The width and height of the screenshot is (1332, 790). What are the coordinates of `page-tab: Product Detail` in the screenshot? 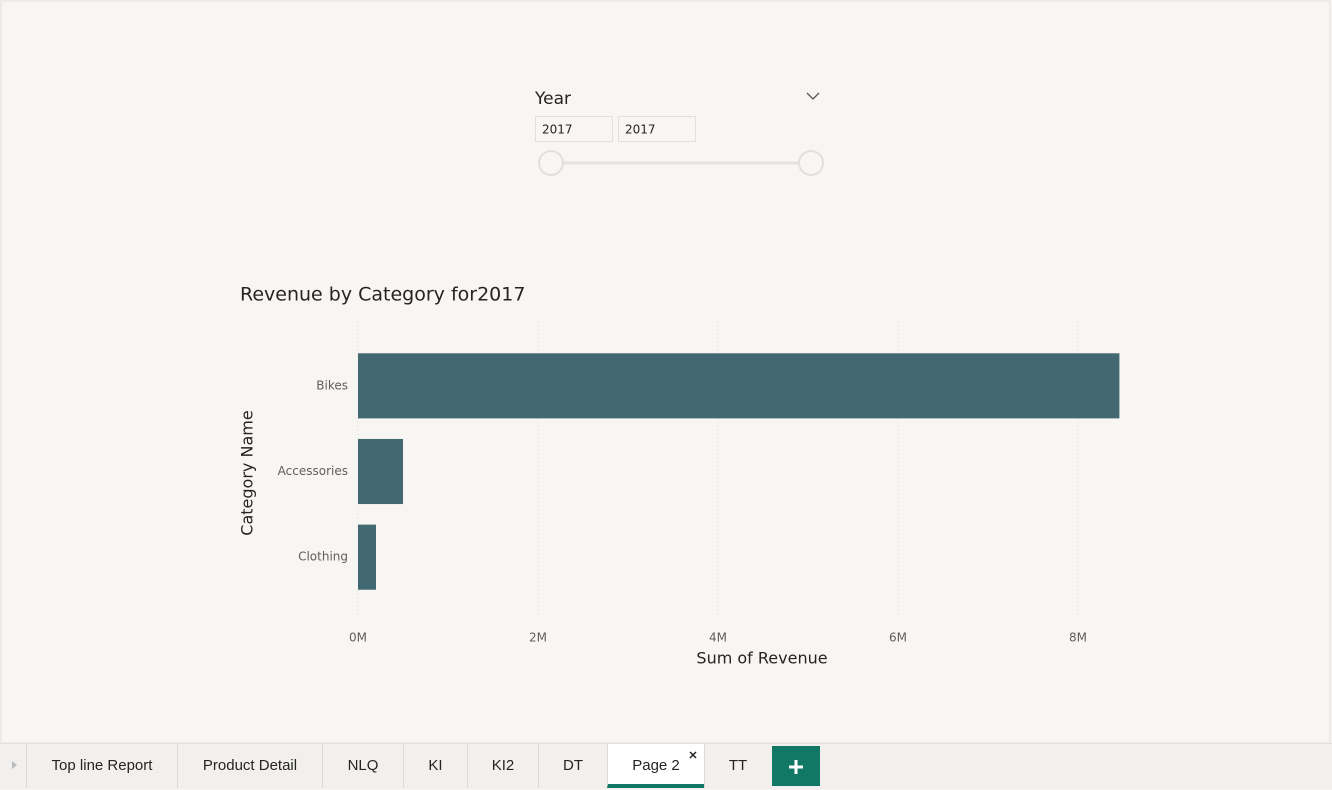 It's located at (249, 766).